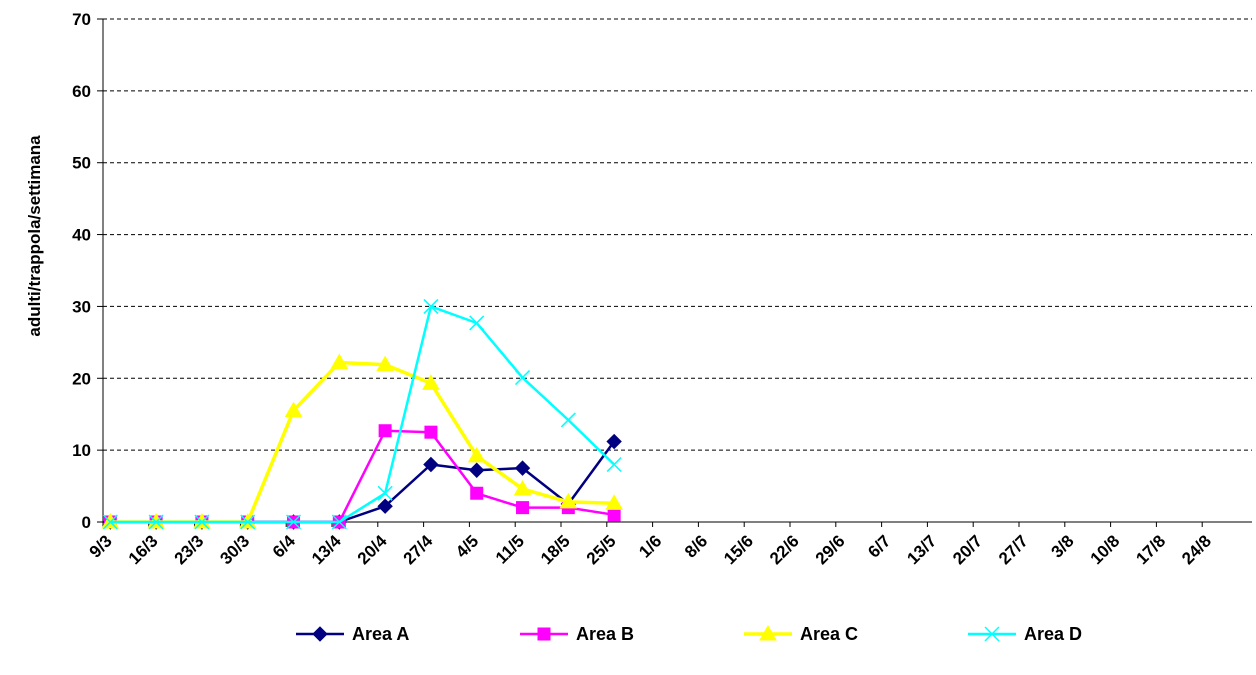 The width and height of the screenshot is (1256, 675). Describe the element at coordinates (418, 549) in the screenshot. I see `x-tick-label: 27/4` at that location.